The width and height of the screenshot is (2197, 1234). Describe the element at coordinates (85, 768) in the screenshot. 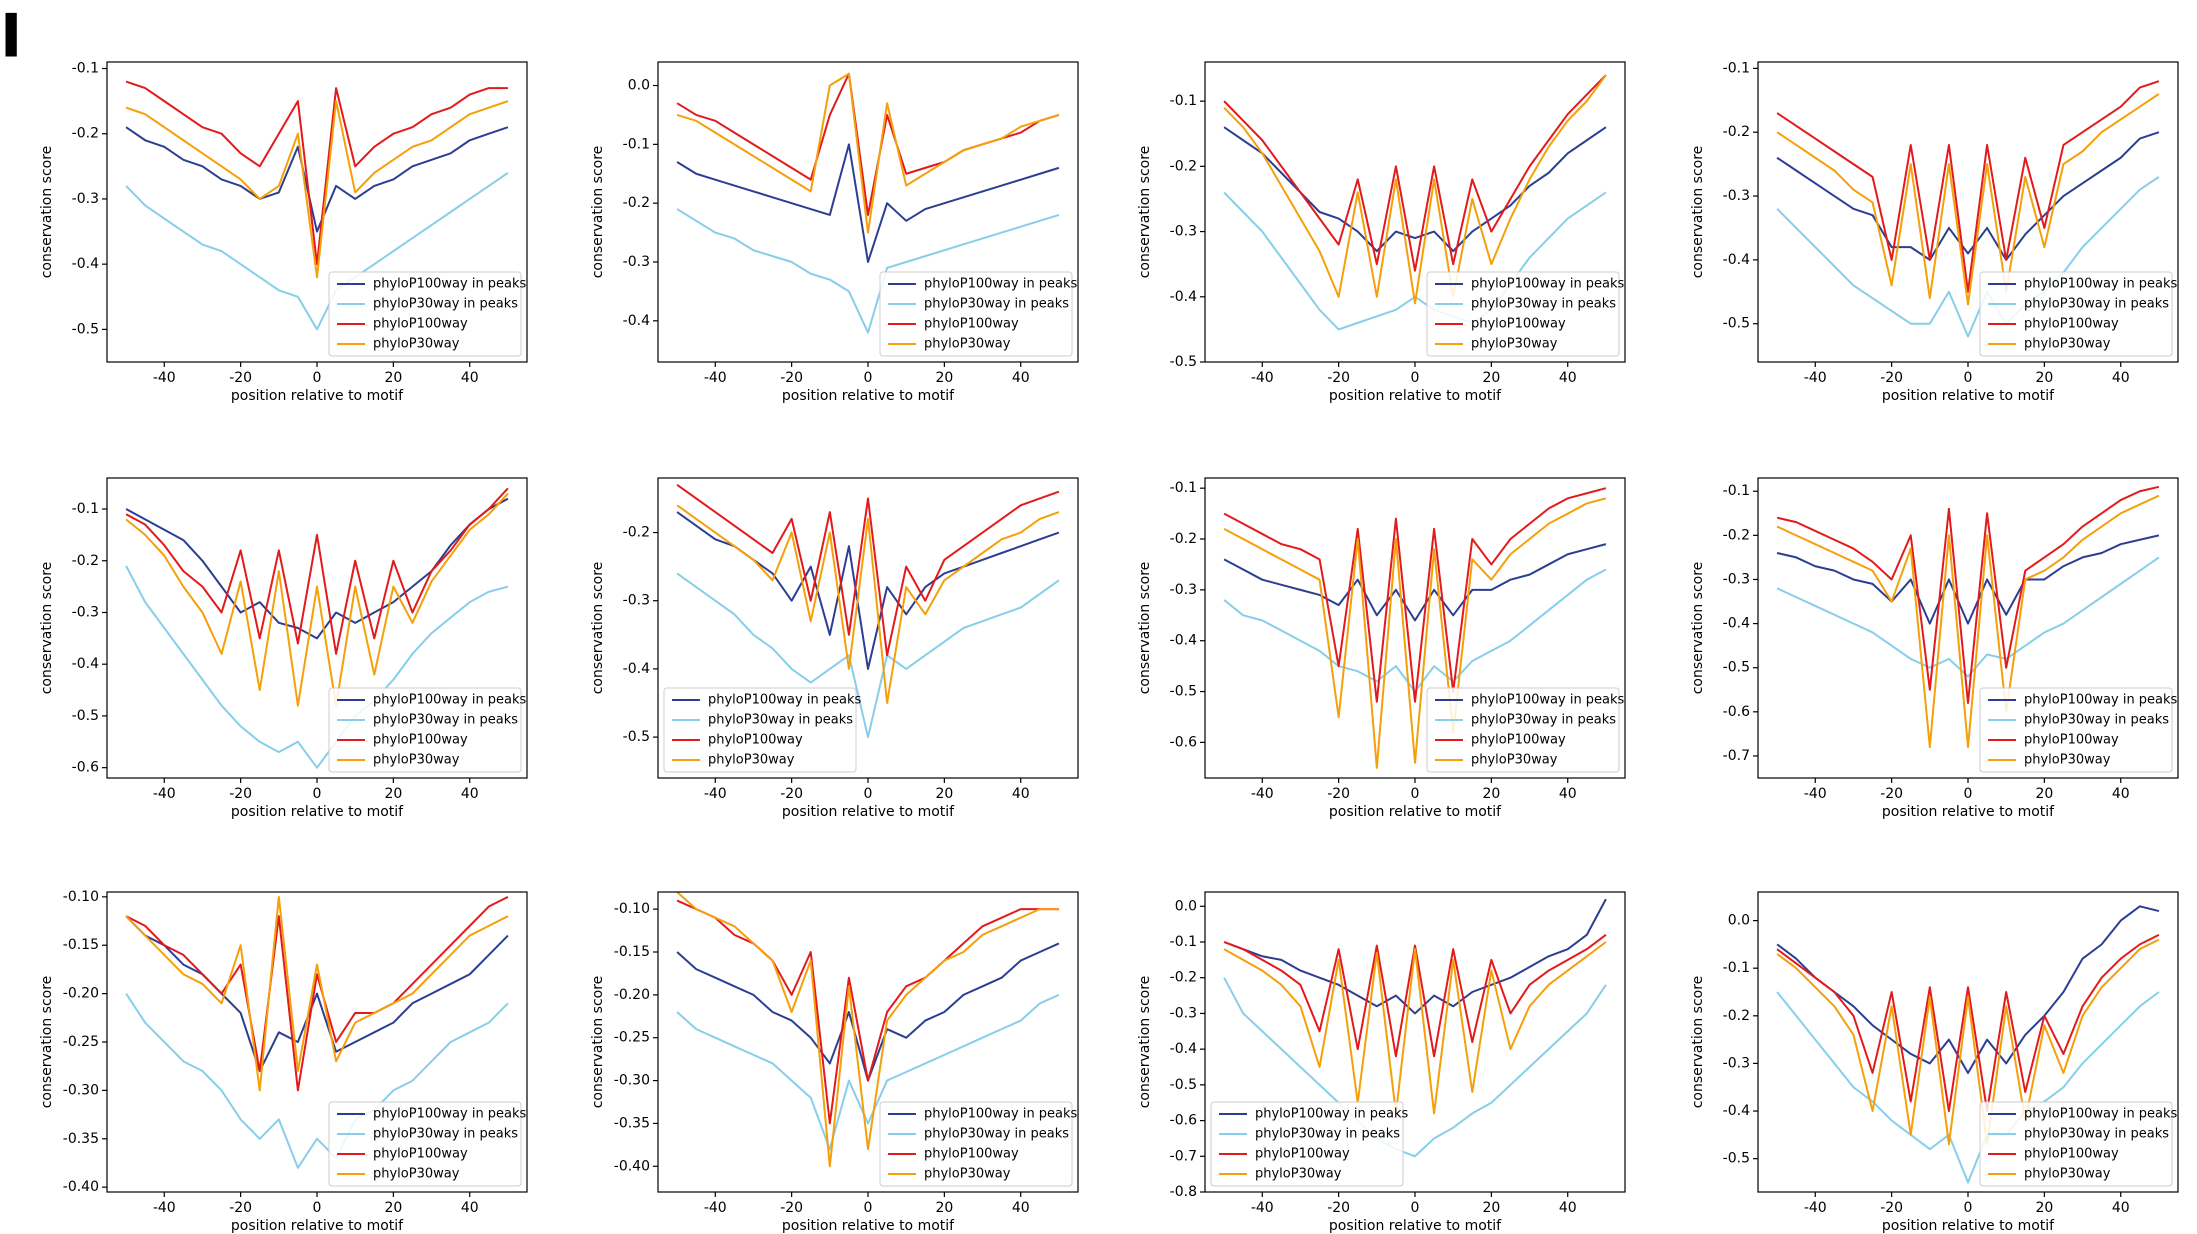

I see `y-tick-label: -0.6` at that location.